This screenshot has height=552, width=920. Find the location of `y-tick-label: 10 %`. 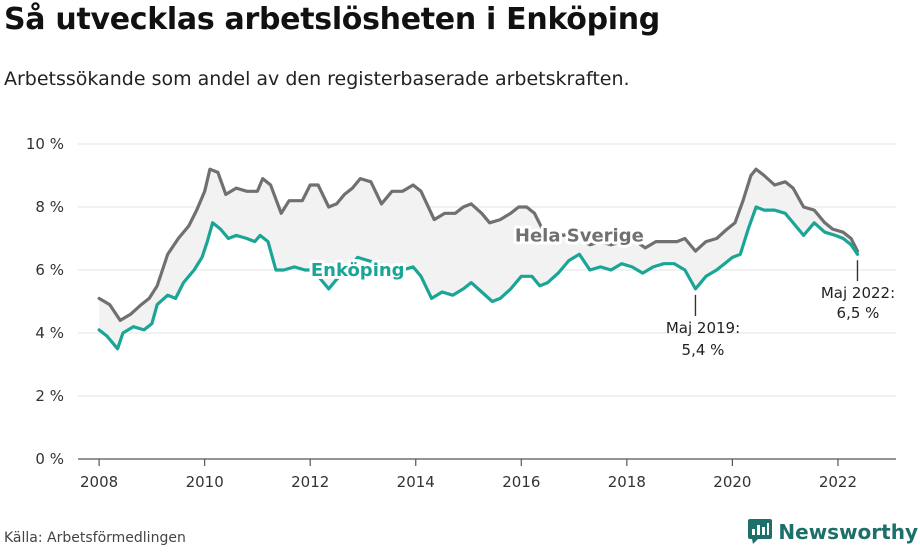

y-tick-label: 10 % is located at coordinates (45, 144).